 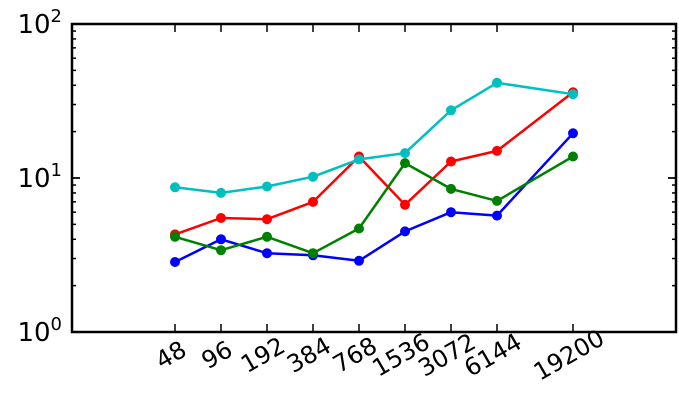 What do you see at coordinates (39, 23) in the screenshot?
I see `y-tick-label: 102` at bounding box center [39, 23].